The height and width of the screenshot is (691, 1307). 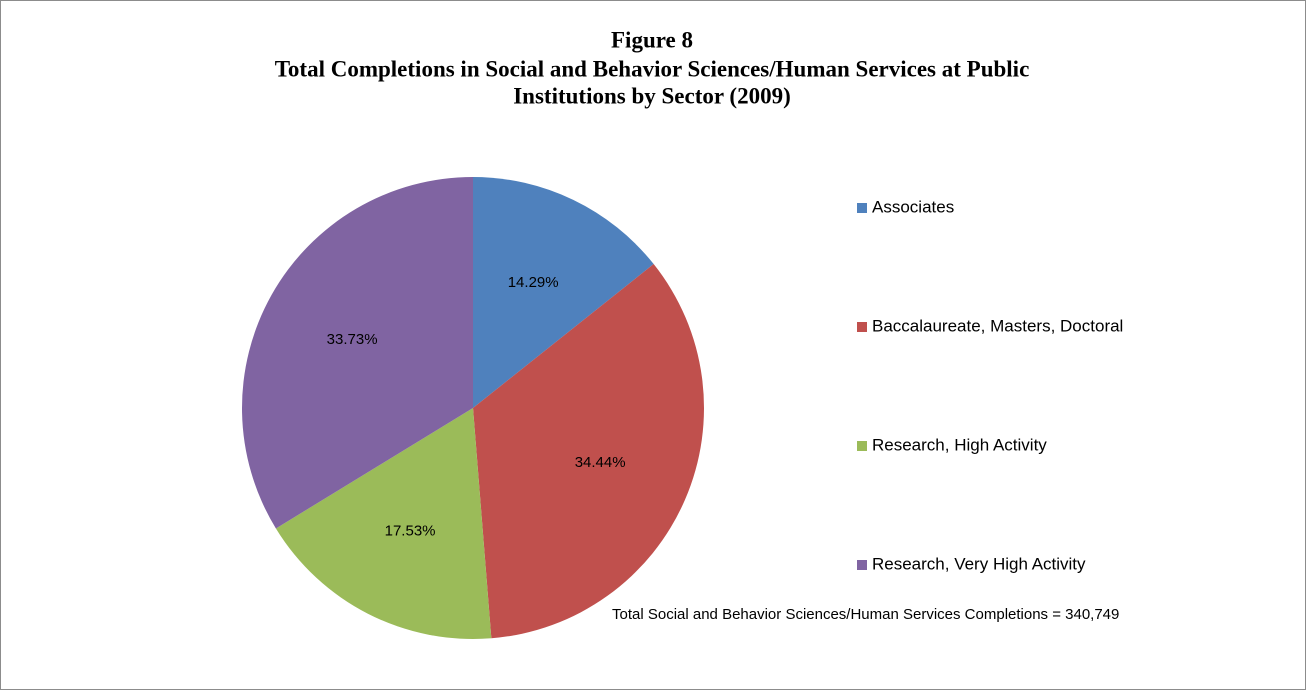 I want to click on chart-subtitle: Institutions by Sector (2009), so click(x=652, y=95).